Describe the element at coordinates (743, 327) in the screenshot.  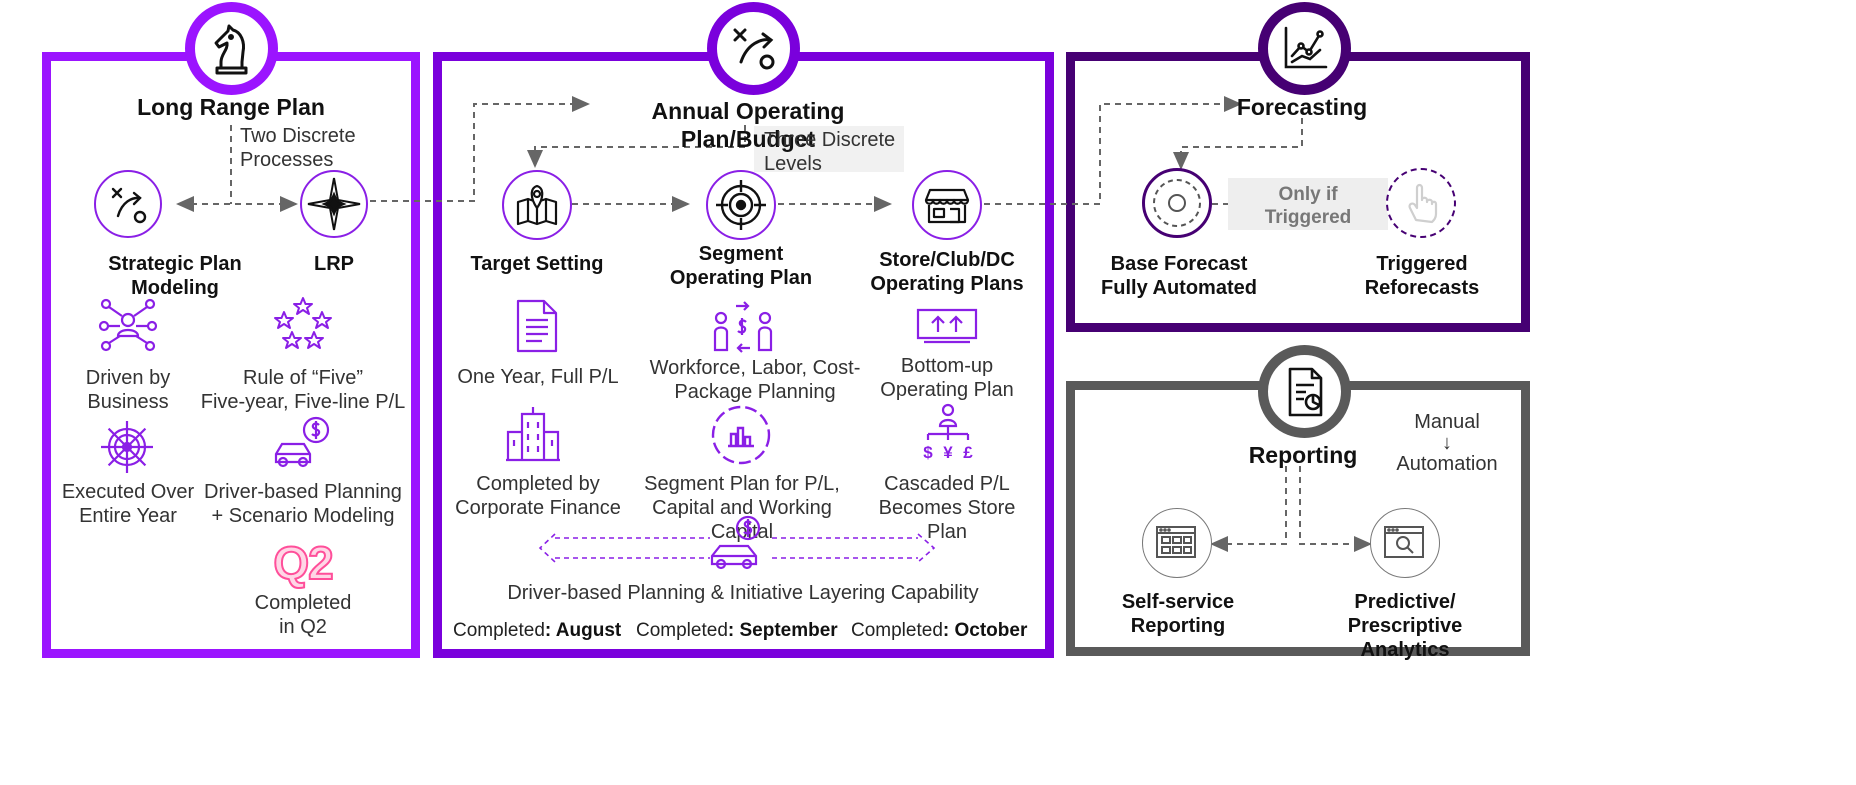
I see `workforce-exchange-icon` at that location.